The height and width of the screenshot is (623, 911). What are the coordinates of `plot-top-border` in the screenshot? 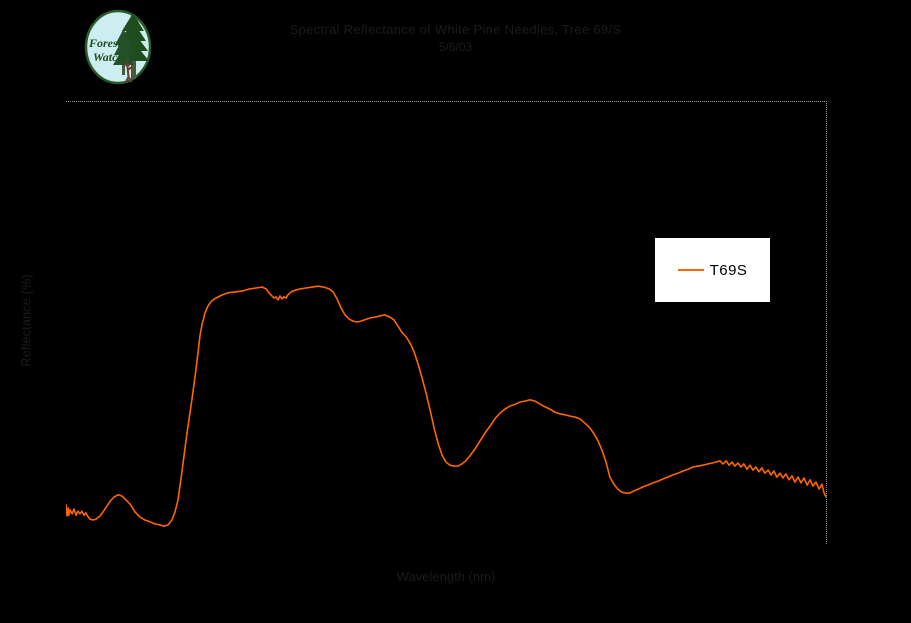 It's located at (446, 101).